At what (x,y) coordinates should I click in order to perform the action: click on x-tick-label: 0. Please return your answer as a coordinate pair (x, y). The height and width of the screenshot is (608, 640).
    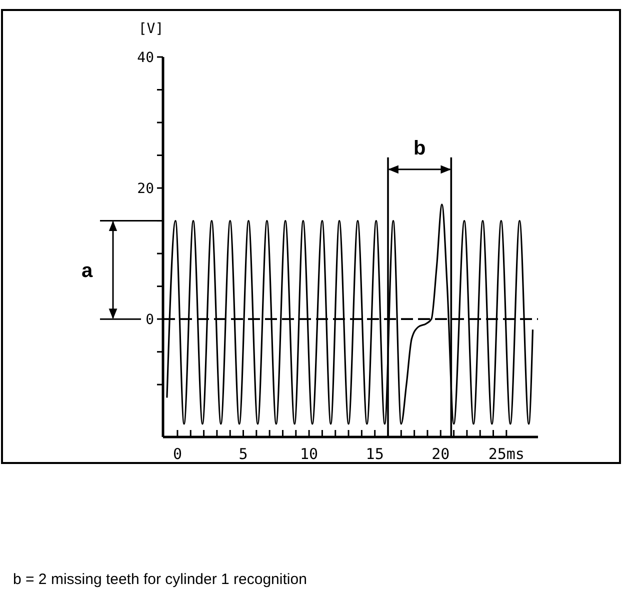
    Looking at the image, I should click on (177, 454).